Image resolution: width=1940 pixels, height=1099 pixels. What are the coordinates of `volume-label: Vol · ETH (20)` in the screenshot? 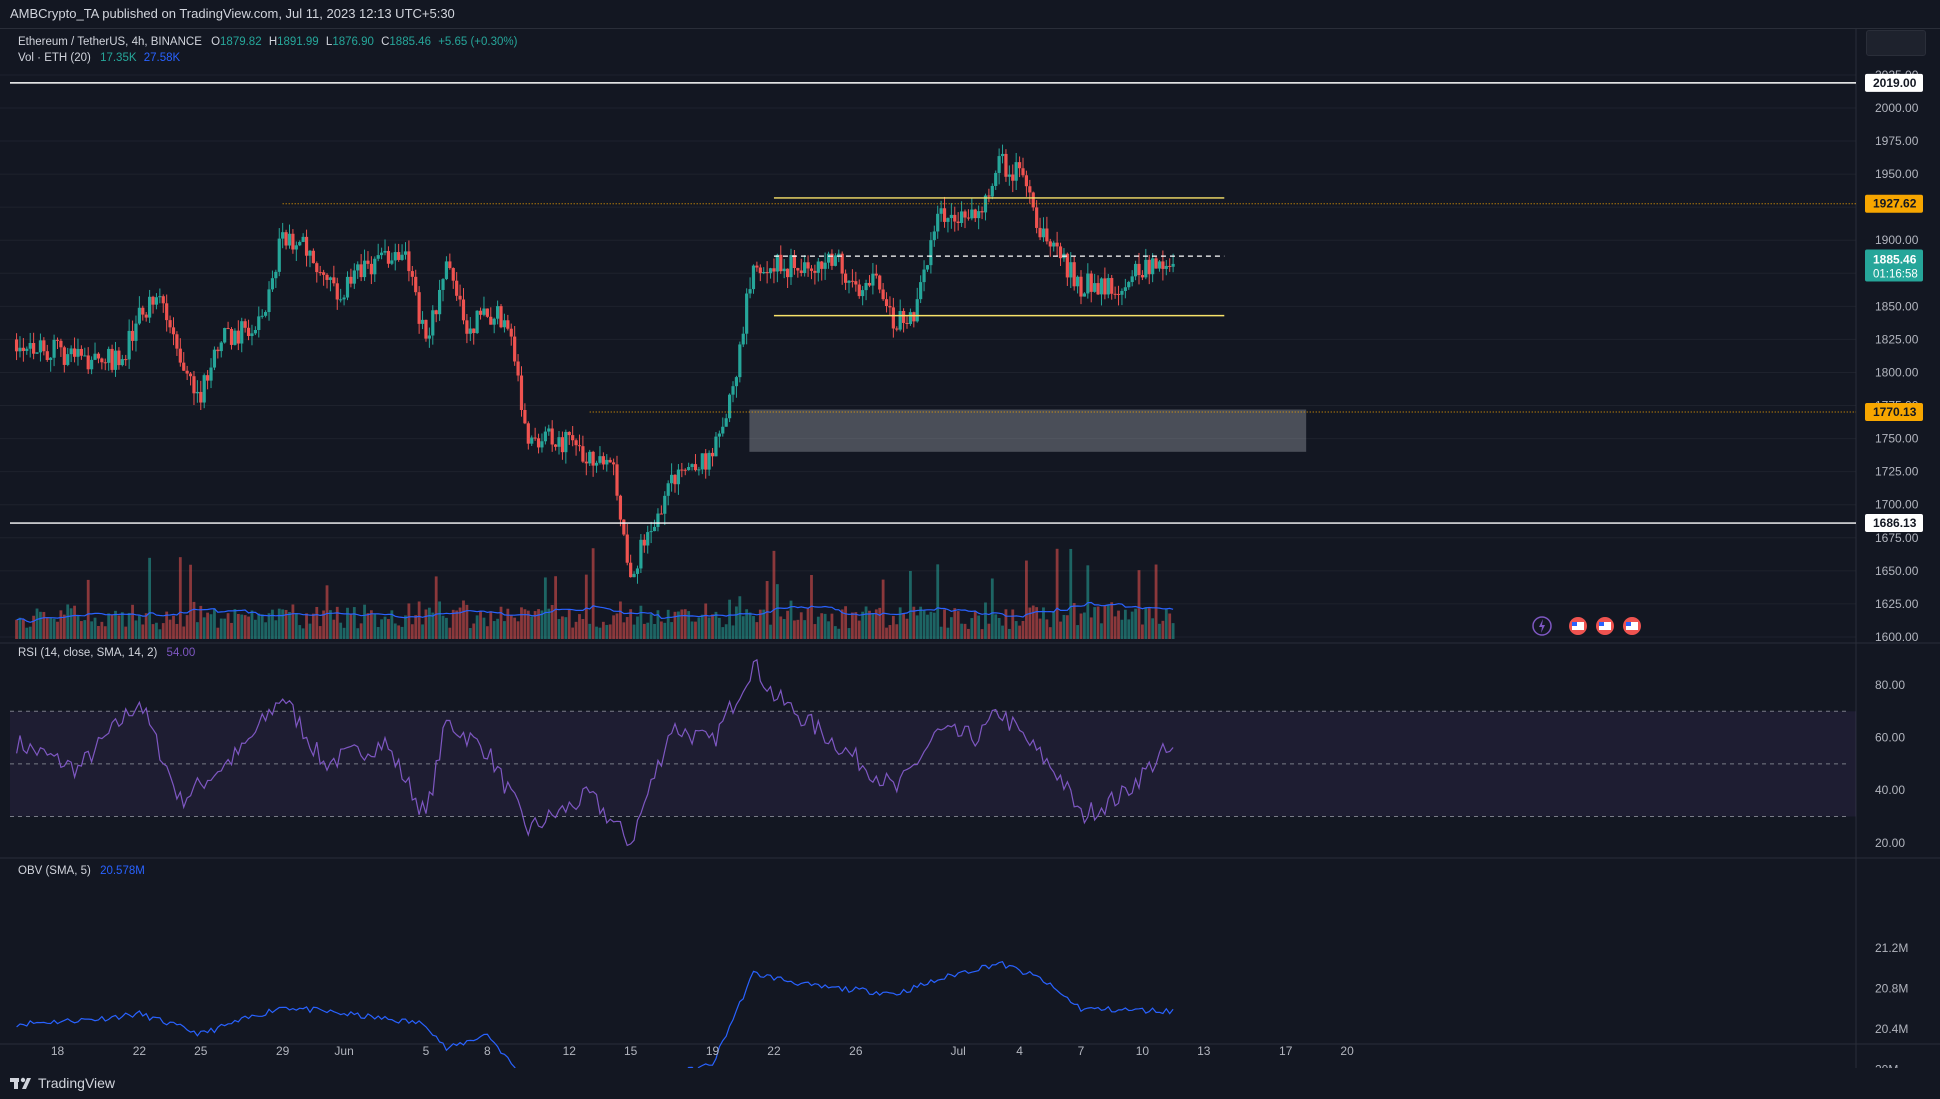 It's located at (54, 58).